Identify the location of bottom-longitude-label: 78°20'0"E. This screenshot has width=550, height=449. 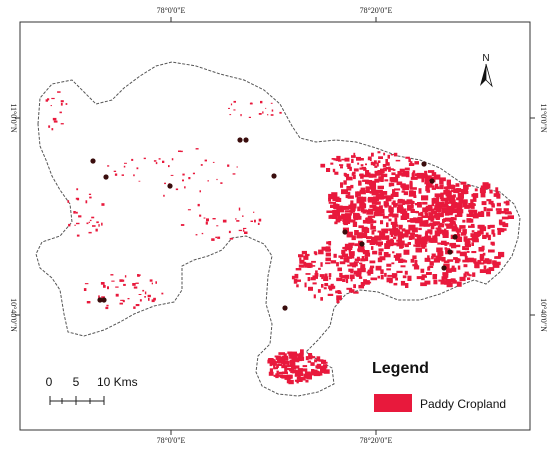
(376, 440).